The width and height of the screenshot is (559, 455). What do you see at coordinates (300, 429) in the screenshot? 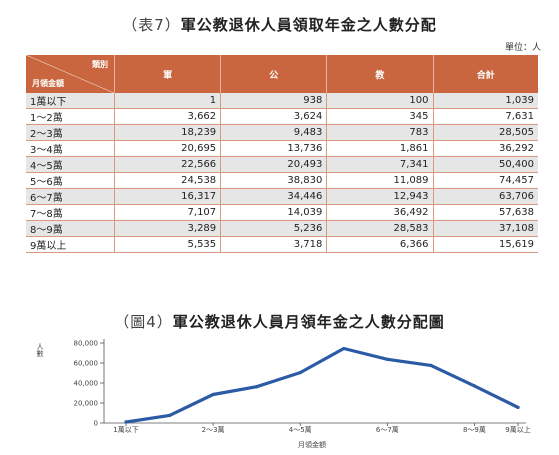
I see `x-tick-label: 4～5萬` at bounding box center [300, 429].